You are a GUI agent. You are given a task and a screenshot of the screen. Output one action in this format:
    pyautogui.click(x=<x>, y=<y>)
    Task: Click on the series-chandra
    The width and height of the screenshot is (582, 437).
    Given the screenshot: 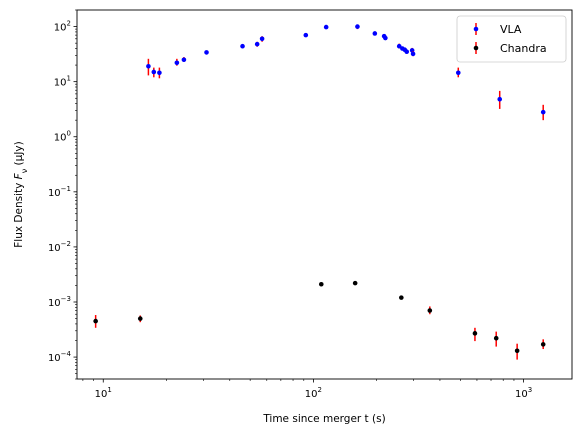 What is the action you would take?
    pyautogui.click(x=319, y=320)
    